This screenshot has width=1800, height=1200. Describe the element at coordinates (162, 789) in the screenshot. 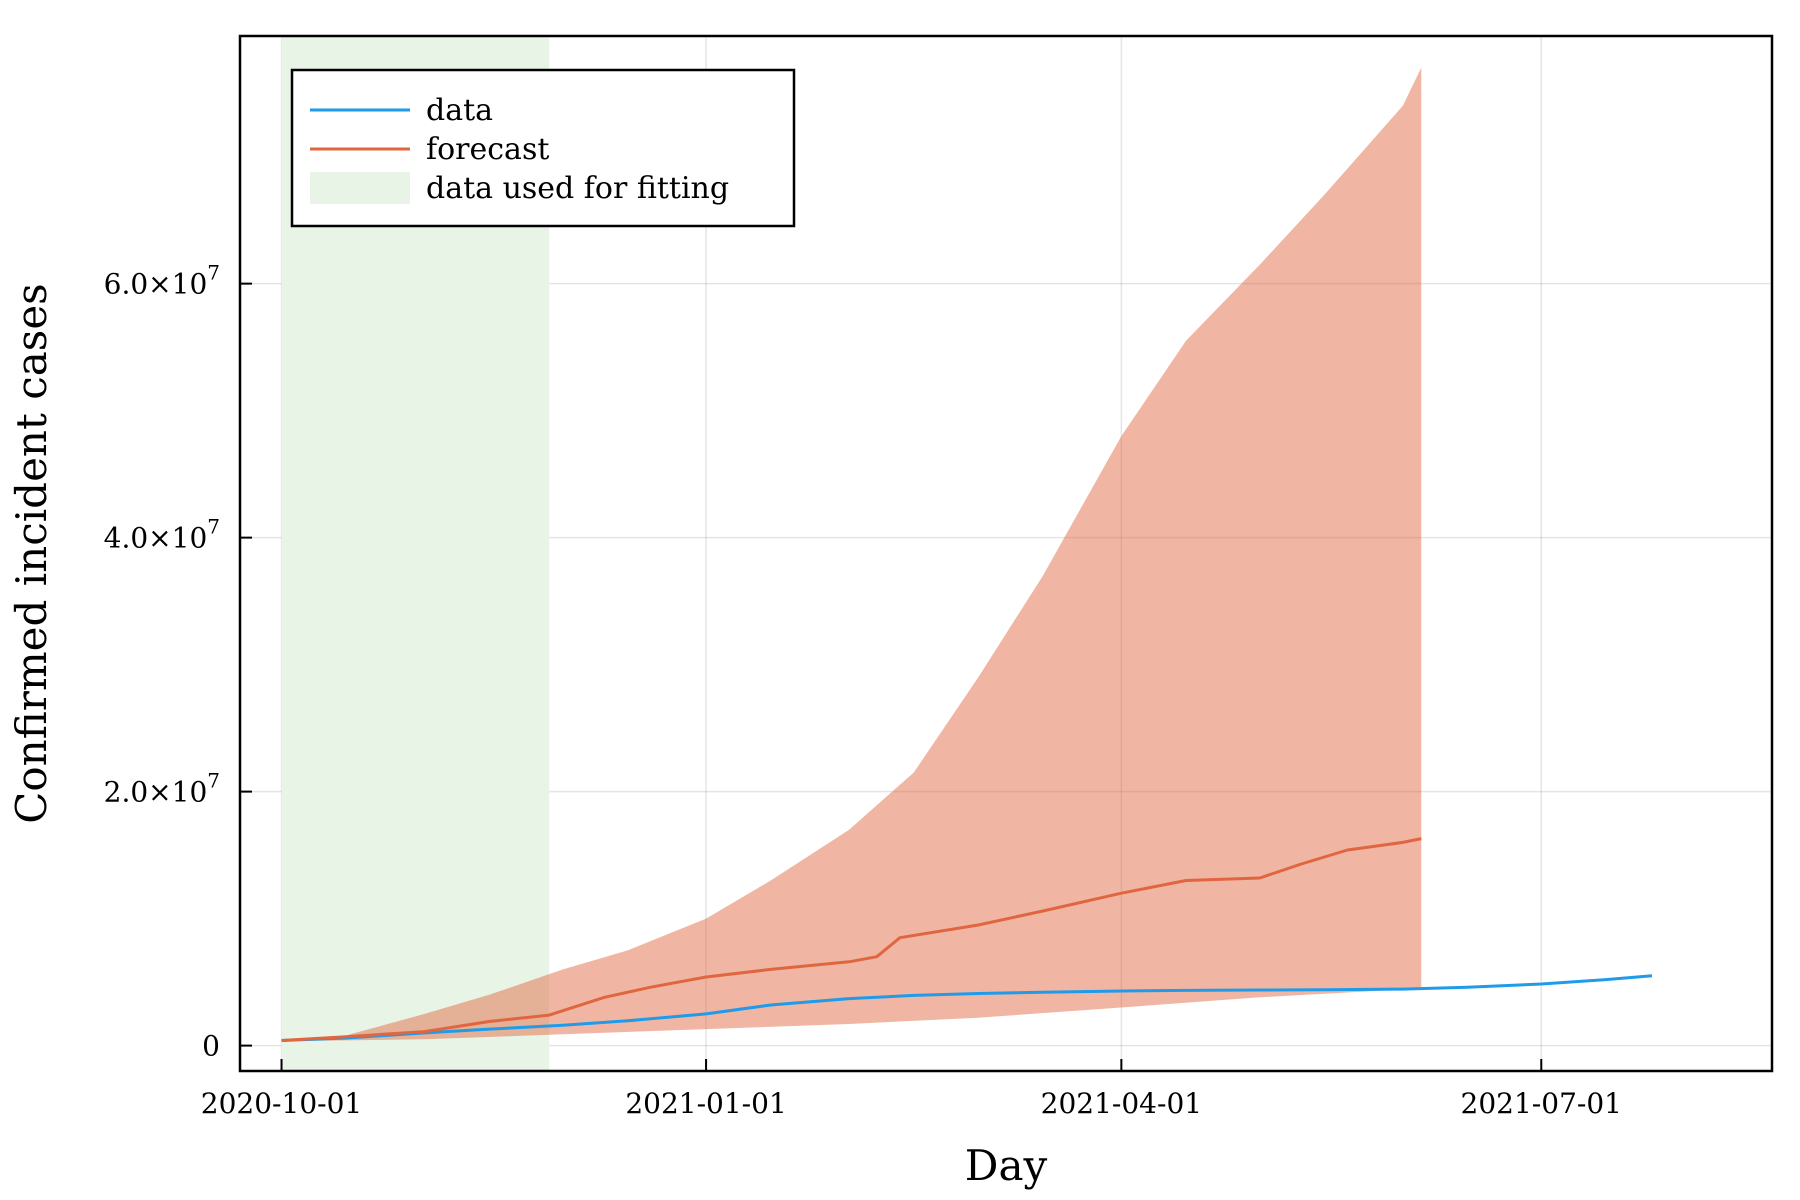

I see `y-tick-label: 2.0×10⁷` at that location.